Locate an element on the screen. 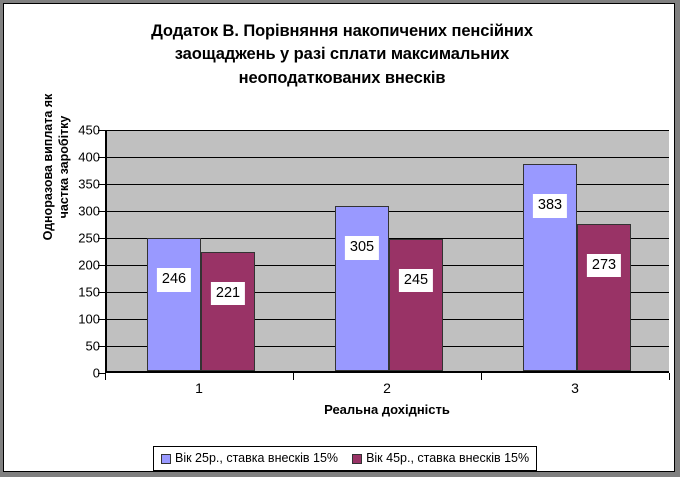  y-axis-tick-label: 200 is located at coordinates (89, 265).